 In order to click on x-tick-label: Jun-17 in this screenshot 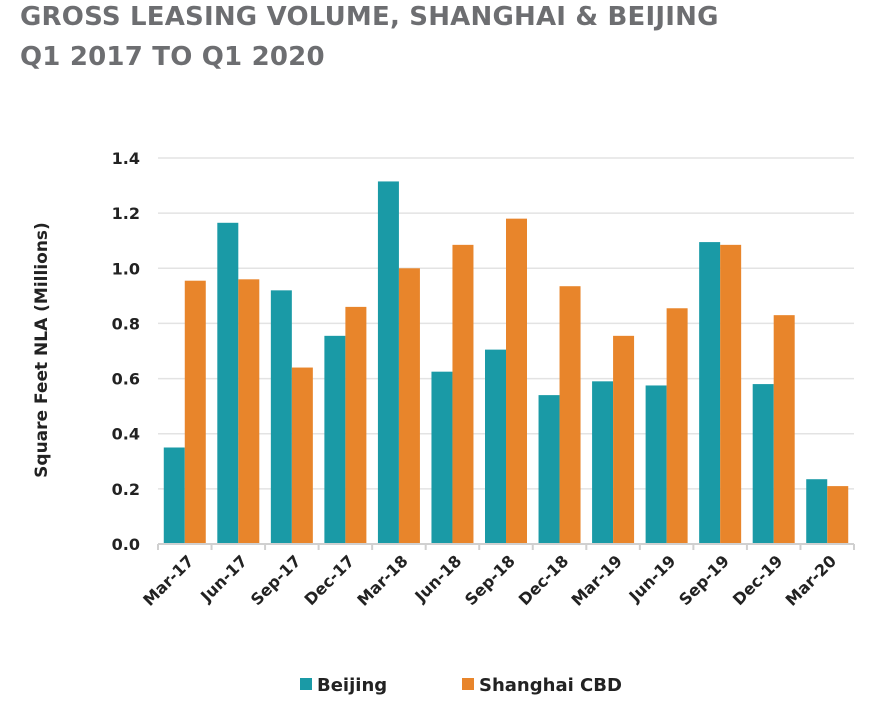, I will do `click(223, 578)`.